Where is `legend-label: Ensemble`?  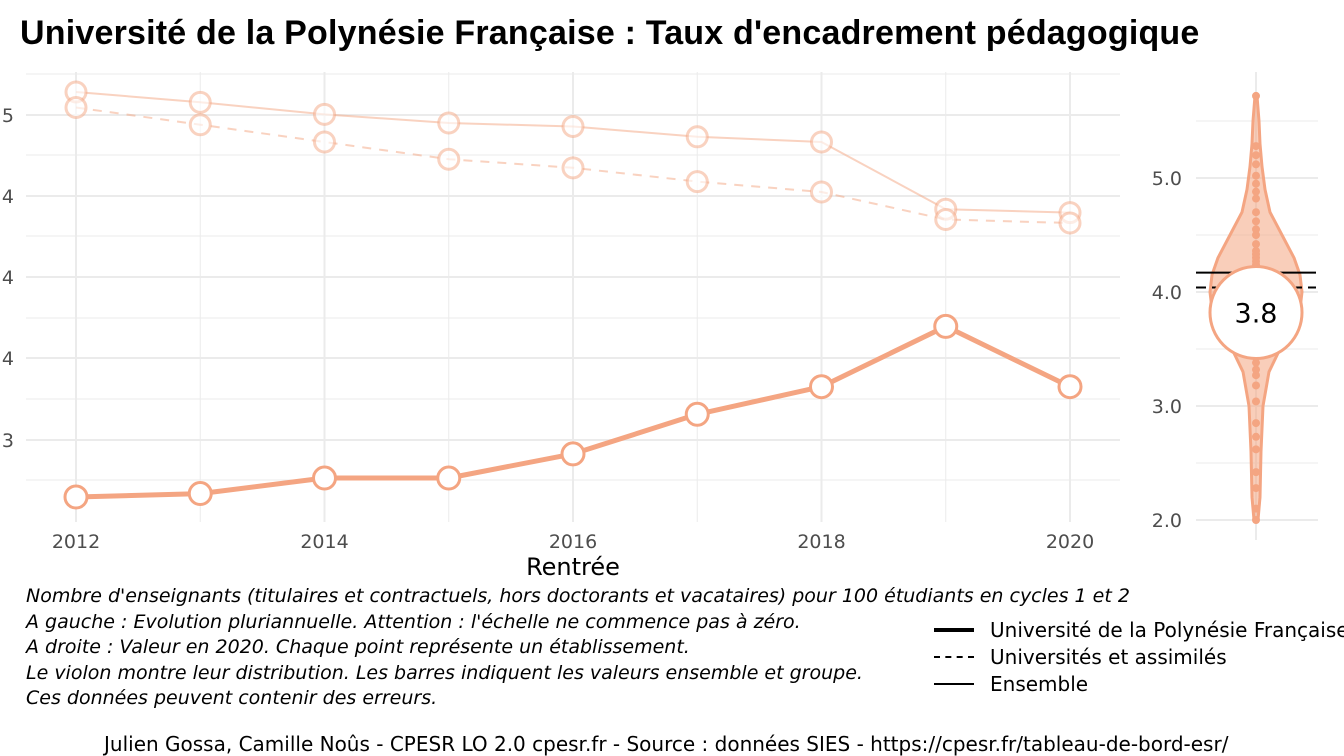 legend-label: Ensemble is located at coordinates (1039, 683).